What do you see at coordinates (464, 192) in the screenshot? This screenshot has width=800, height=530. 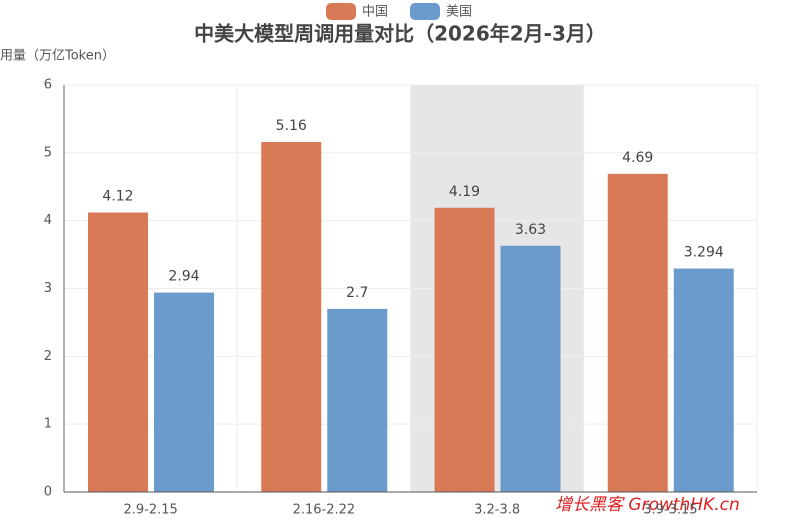 I see `value-label: 4.19` at bounding box center [464, 192].